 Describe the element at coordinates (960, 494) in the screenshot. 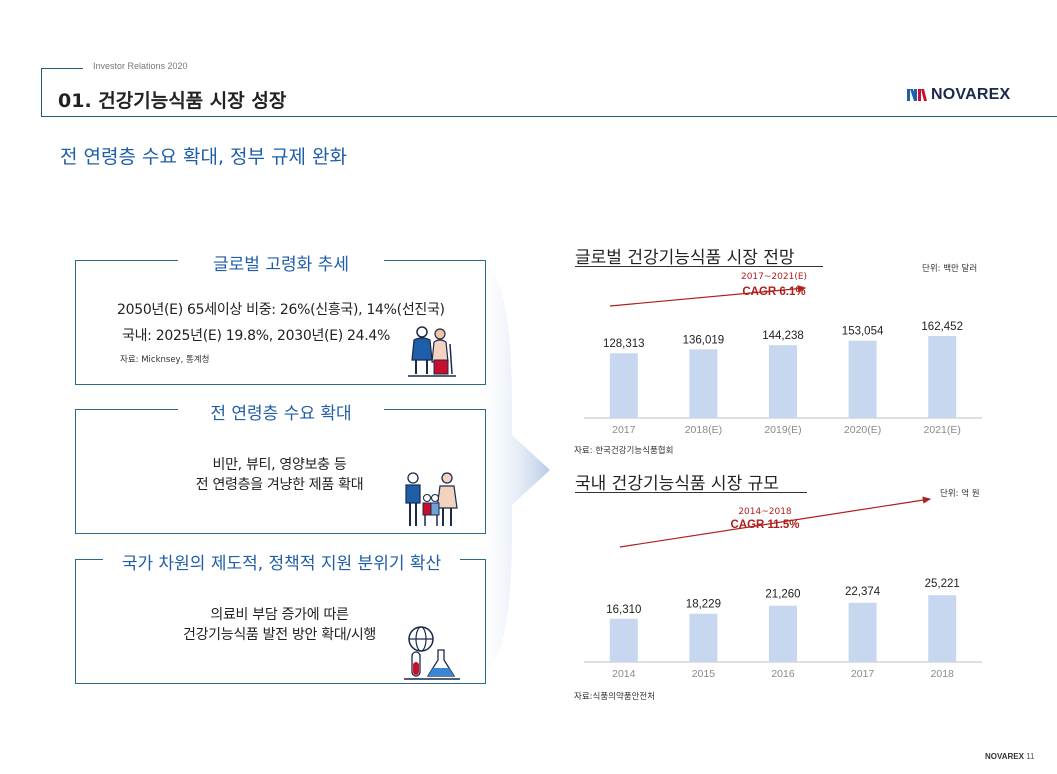

I see `domestic-chart-unit: 단위: 억 원` at that location.